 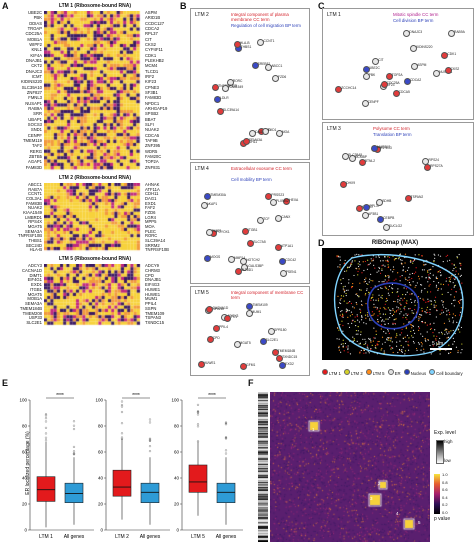 What do you see at coordinates (286, 350) in the screenshot?
I see `network-node-label: TMEM184B` at bounding box center [286, 350].